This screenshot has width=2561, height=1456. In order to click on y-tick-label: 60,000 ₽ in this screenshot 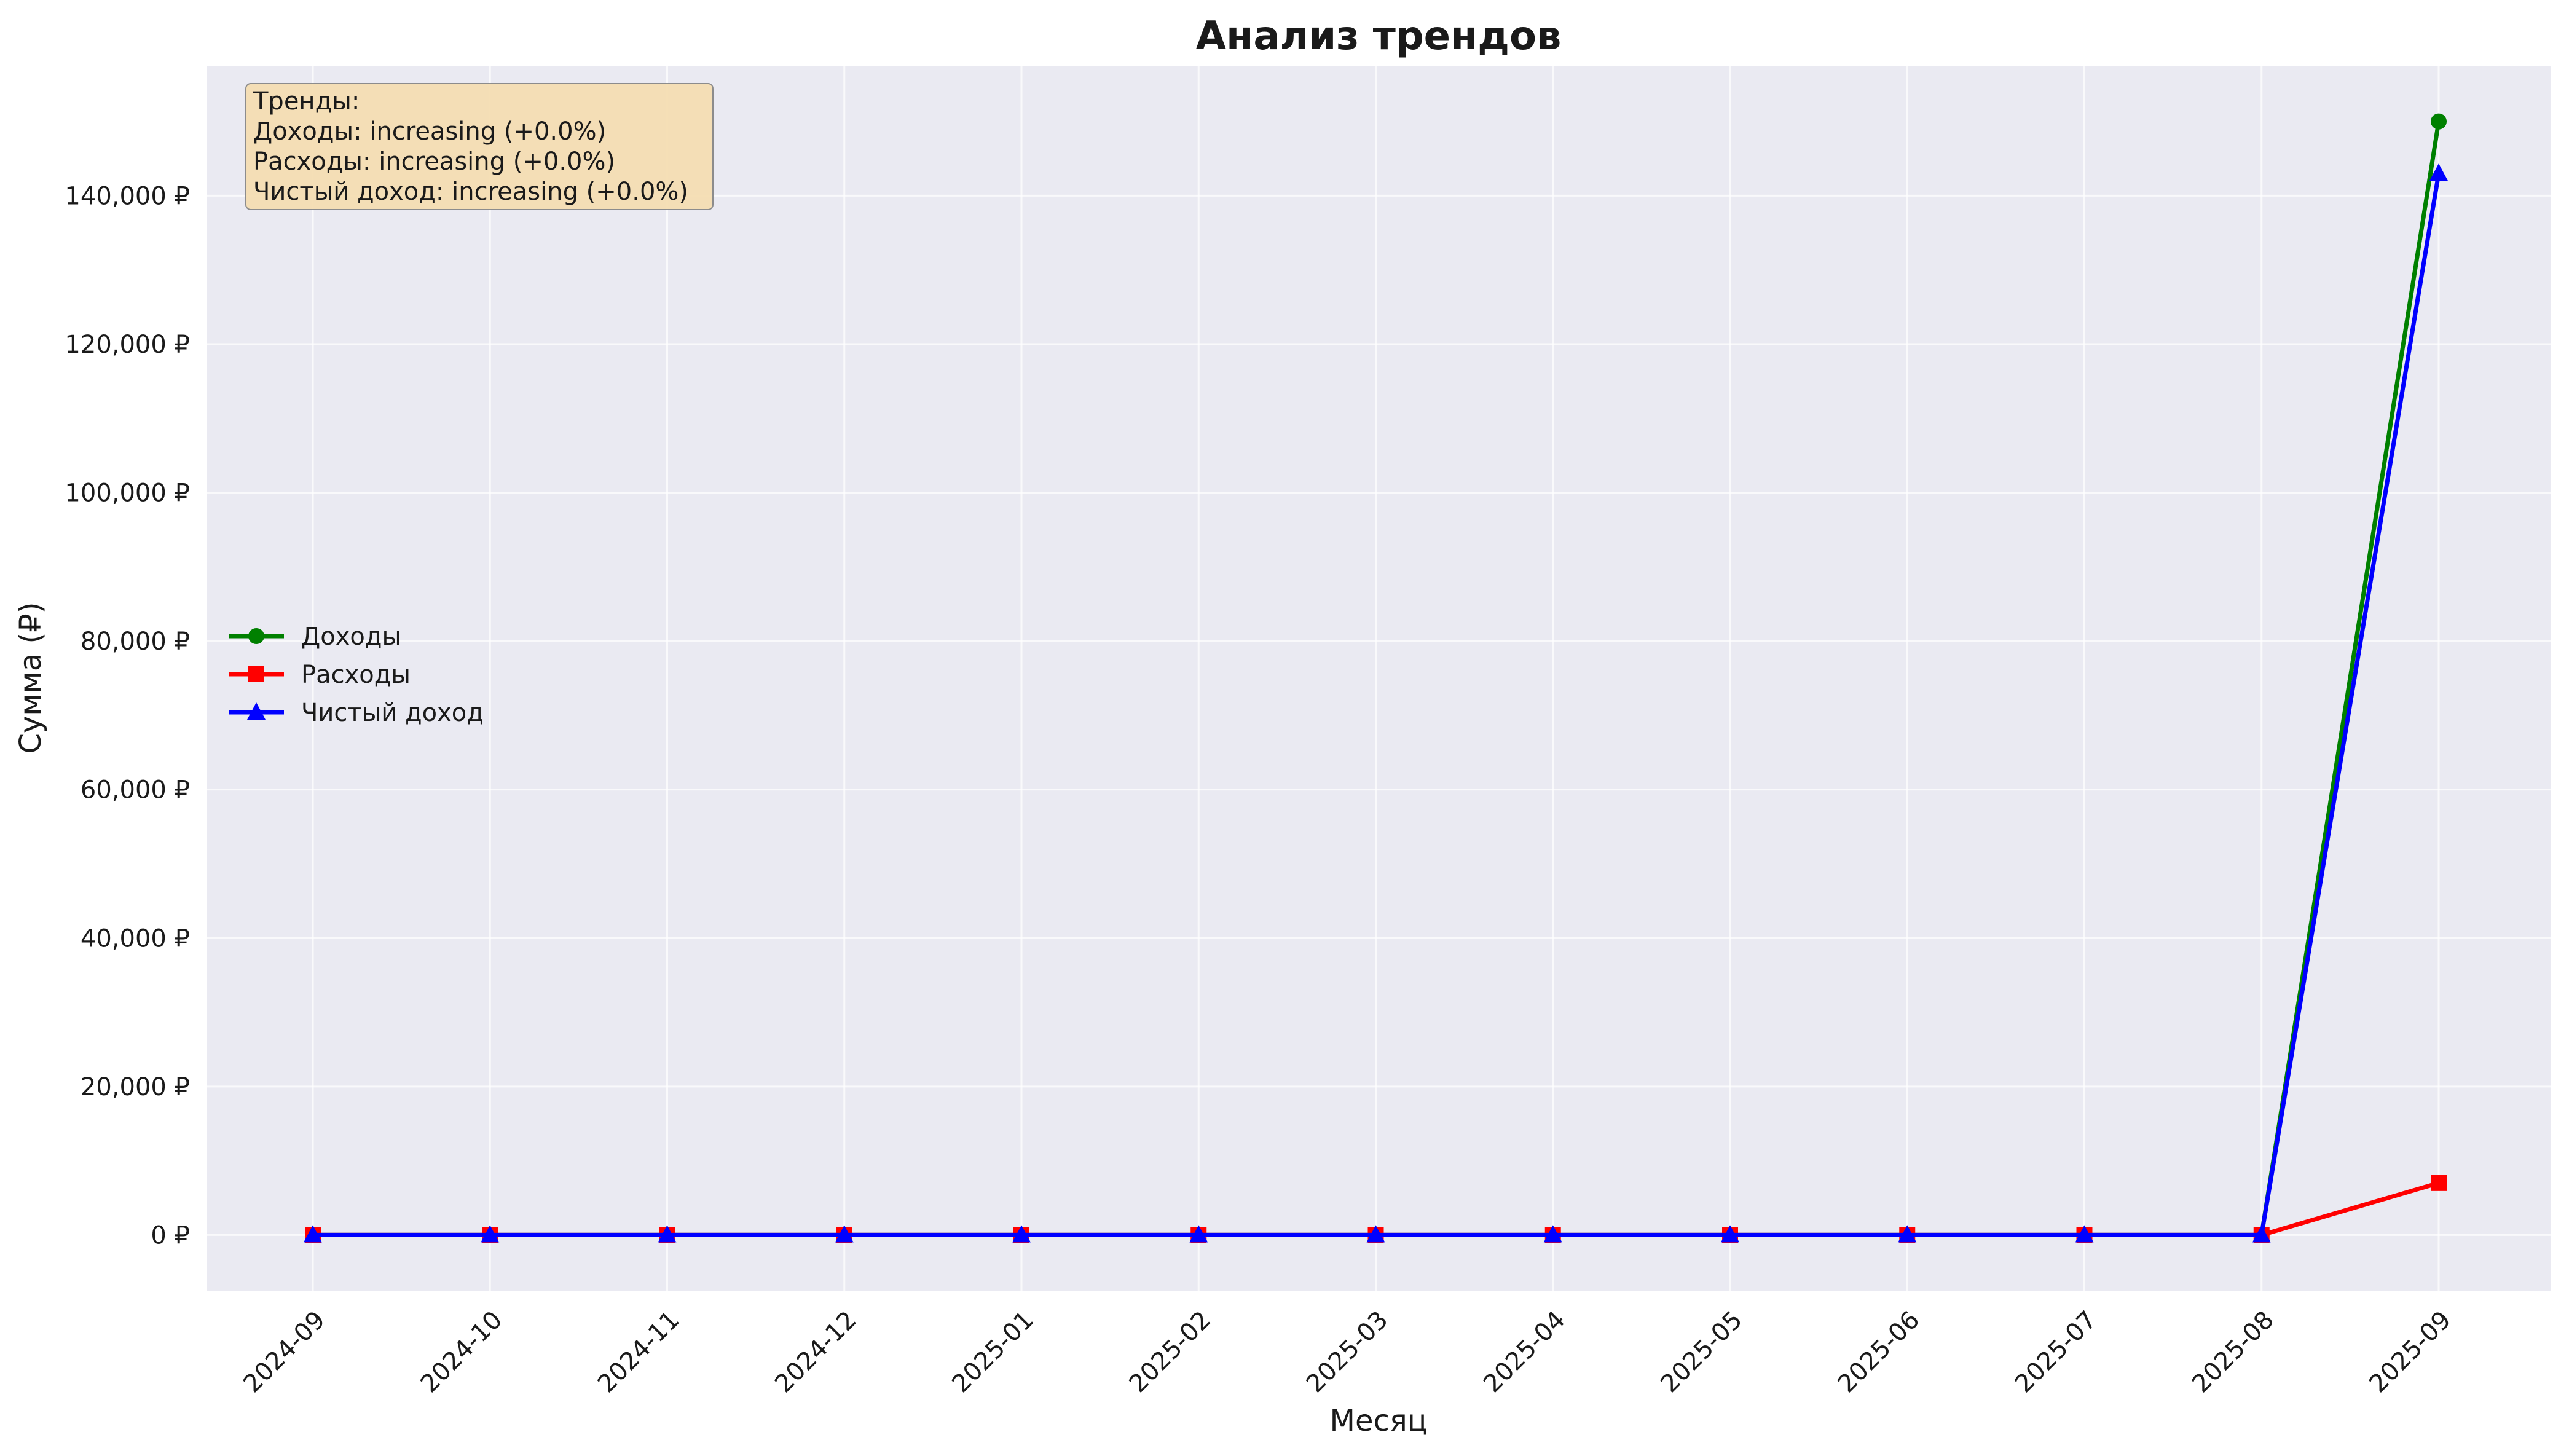, I will do `click(135, 790)`.